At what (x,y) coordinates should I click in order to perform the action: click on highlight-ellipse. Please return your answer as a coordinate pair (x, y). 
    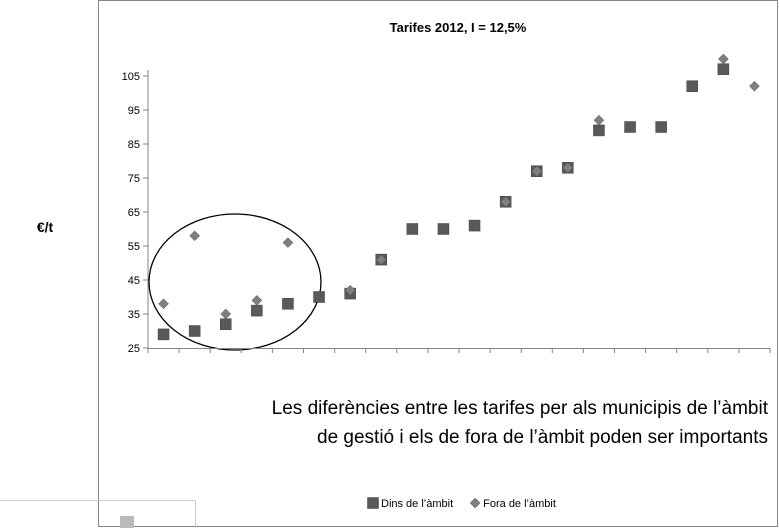
    Looking at the image, I should click on (235, 282).